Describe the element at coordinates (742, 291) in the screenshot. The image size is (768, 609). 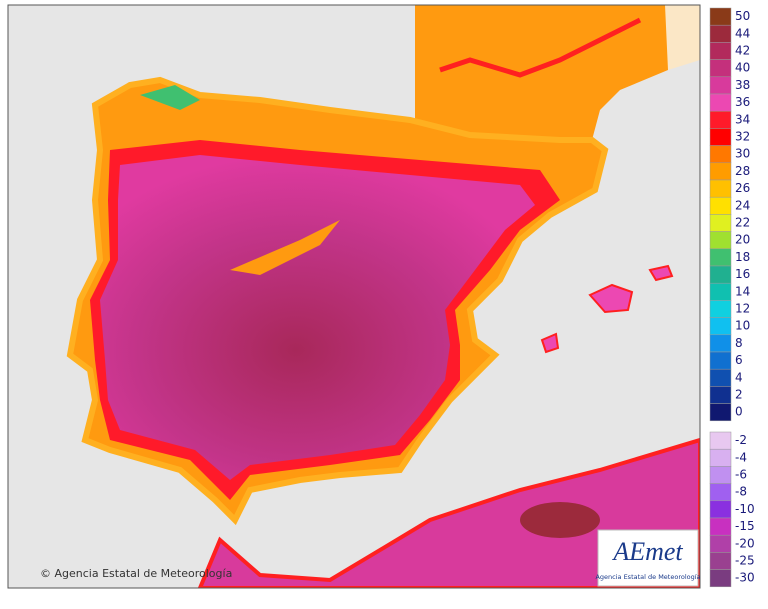
I see `legend-label: 14` at that location.